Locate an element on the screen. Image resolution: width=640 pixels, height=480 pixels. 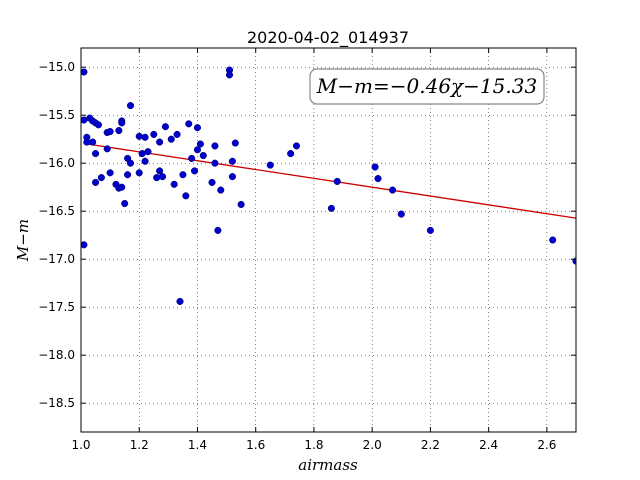
x-tick-label: 1.2 is located at coordinates (139, 445).